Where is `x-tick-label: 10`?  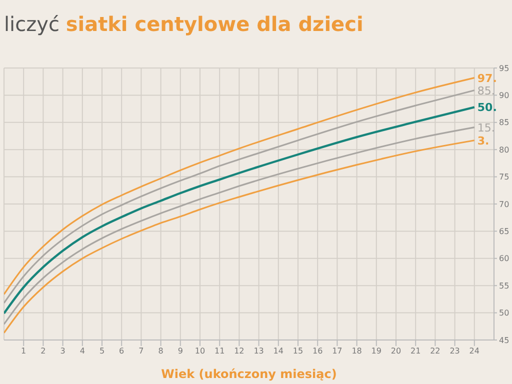
x-tick-label: 10 is located at coordinates (200, 351).